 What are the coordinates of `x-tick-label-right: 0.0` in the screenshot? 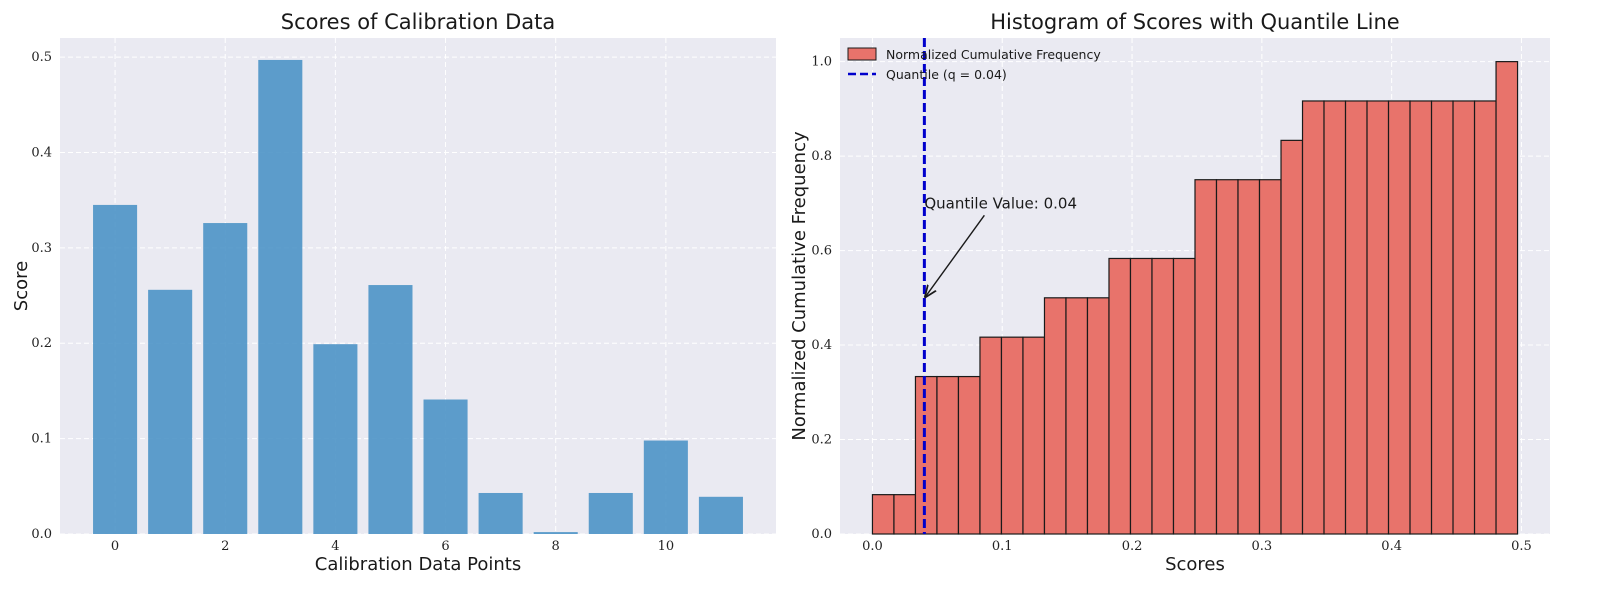 It's located at (872, 546).